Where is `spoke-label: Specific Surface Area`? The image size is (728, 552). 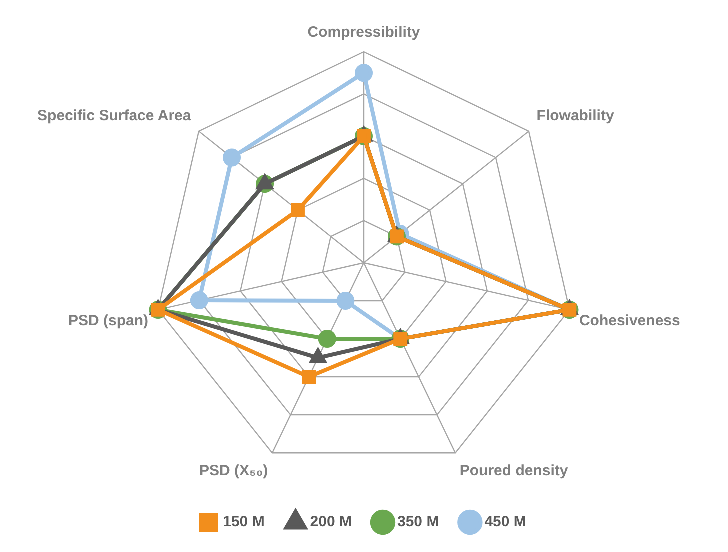
spoke-label: Specific Surface Area is located at coordinates (115, 115).